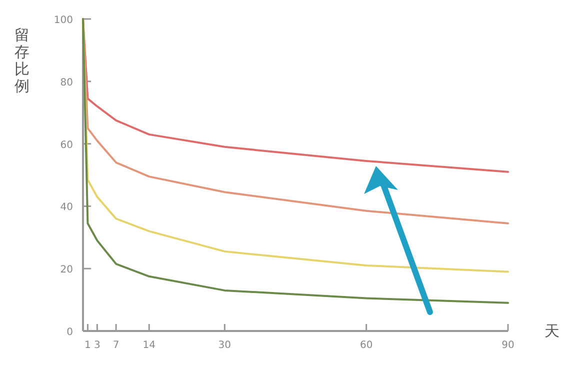 Image resolution: width=574 pixels, height=382 pixels. Describe the element at coordinates (66, 208) in the screenshot. I see `y-tick-label: 40` at that location.